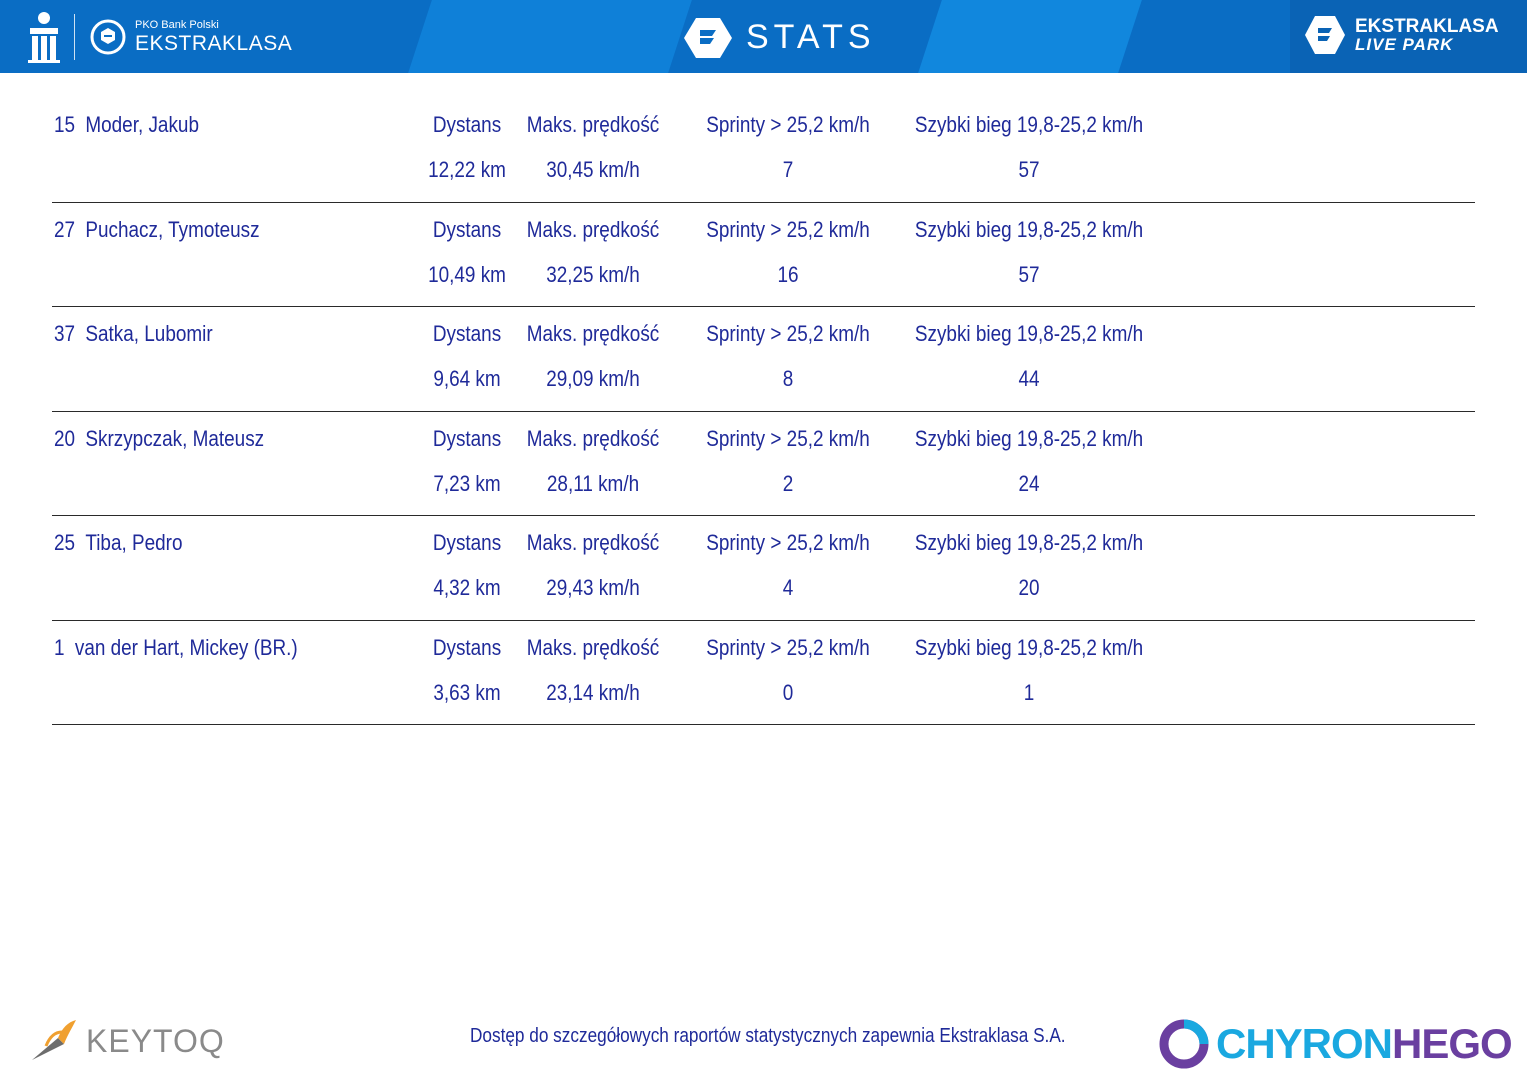 This screenshot has width=1527, height=1080. I want to click on player-name: 25 Tiba, Pedro, so click(118, 543).